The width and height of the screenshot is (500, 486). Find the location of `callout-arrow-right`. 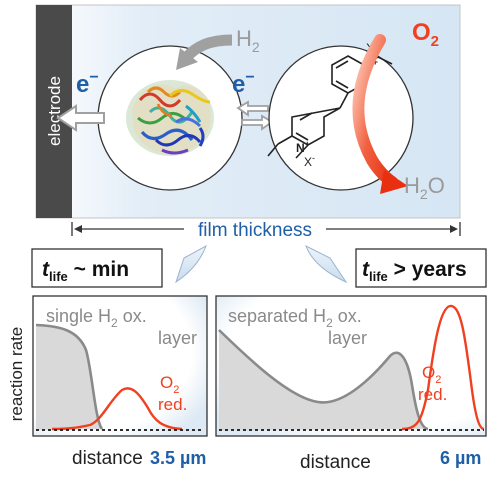

callout-arrow-right is located at coordinates (326, 264).